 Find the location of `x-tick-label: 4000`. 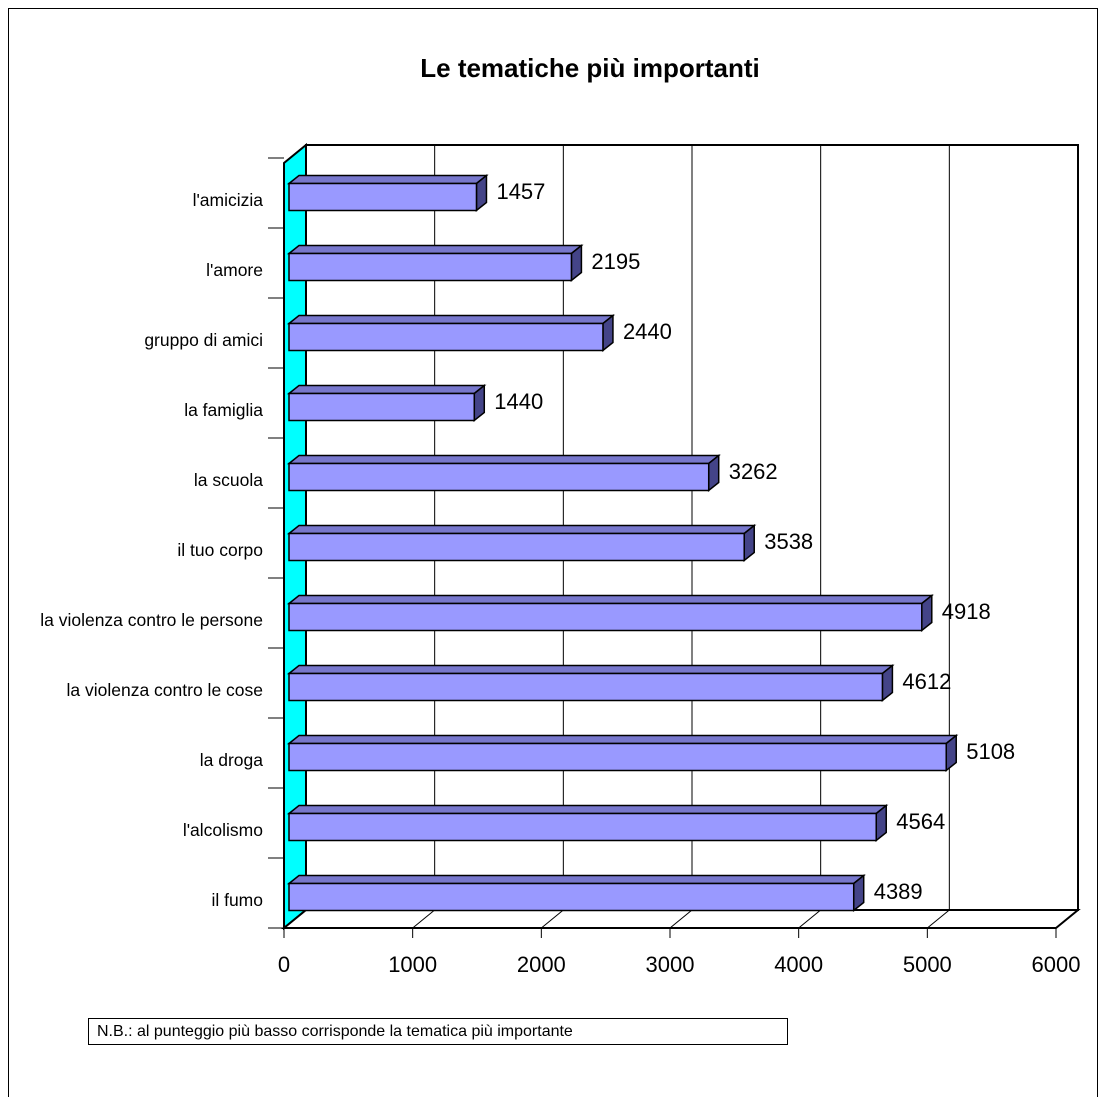

x-tick-label: 4000 is located at coordinates (798, 964).